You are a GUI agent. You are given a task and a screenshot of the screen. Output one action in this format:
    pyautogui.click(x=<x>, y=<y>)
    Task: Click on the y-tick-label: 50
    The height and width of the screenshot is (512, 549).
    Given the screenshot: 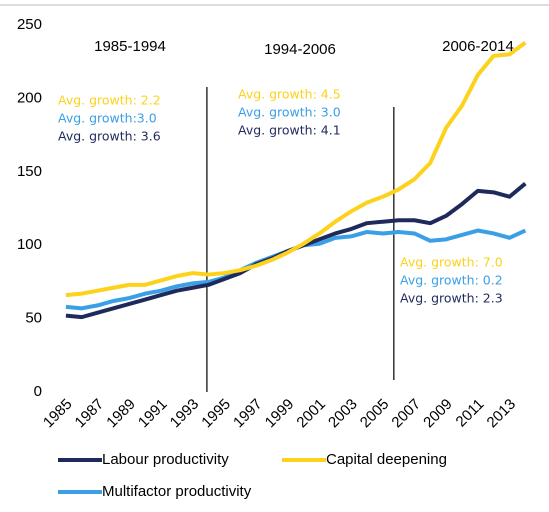 What is the action you would take?
    pyautogui.click(x=33, y=318)
    